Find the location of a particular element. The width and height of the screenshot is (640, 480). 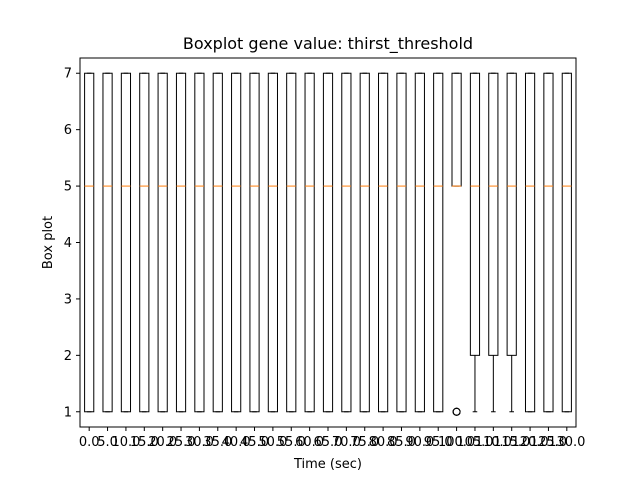

y-axis: 1 2 3 4 5 6 7 is located at coordinates (72, 243).